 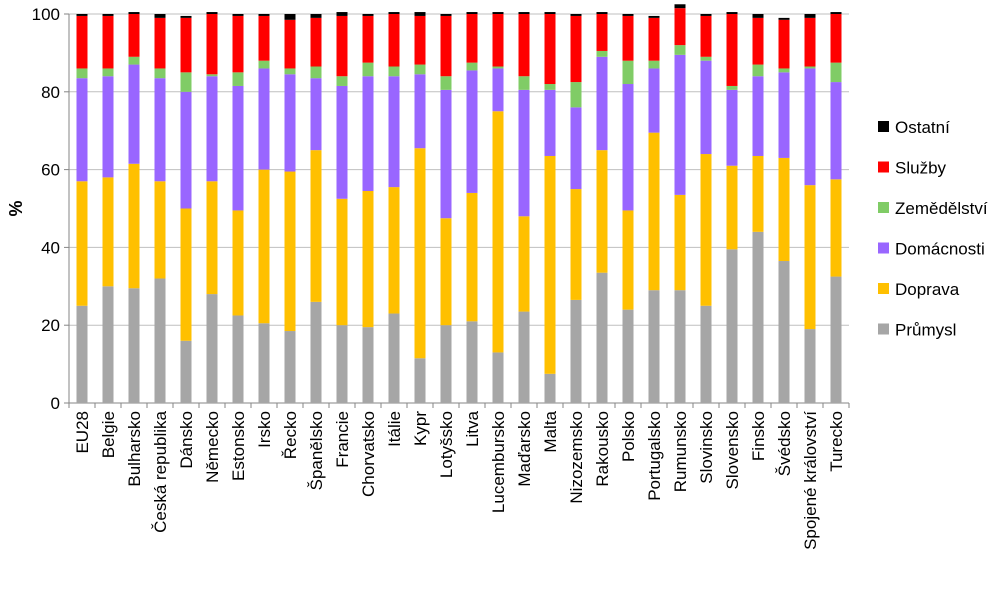 What do you see at coordinates (108, 434) in the screenshot?
I see `x-tick-label: Belgie` at bounding box center [108, 434].